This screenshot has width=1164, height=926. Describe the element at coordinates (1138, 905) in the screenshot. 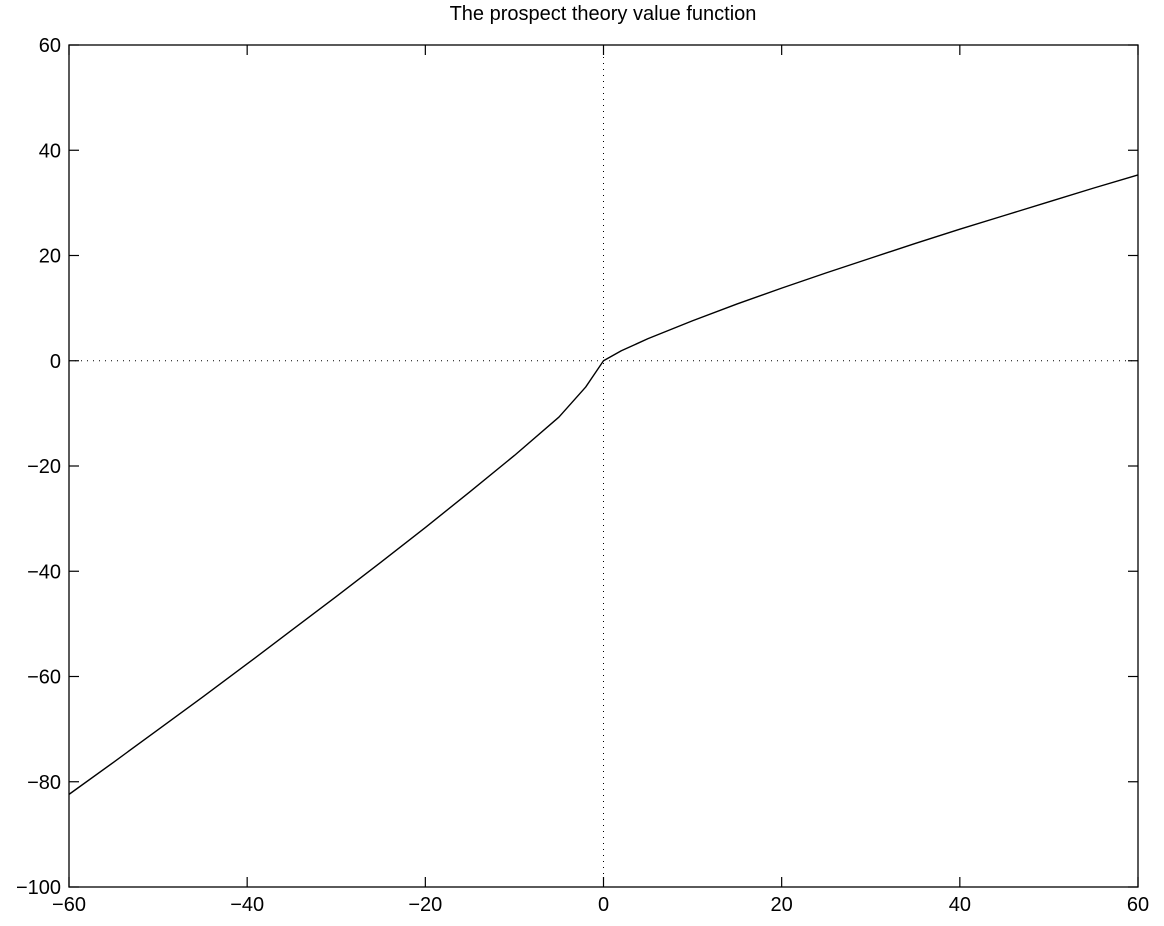

I see `x-tick-label: 60` at that location.